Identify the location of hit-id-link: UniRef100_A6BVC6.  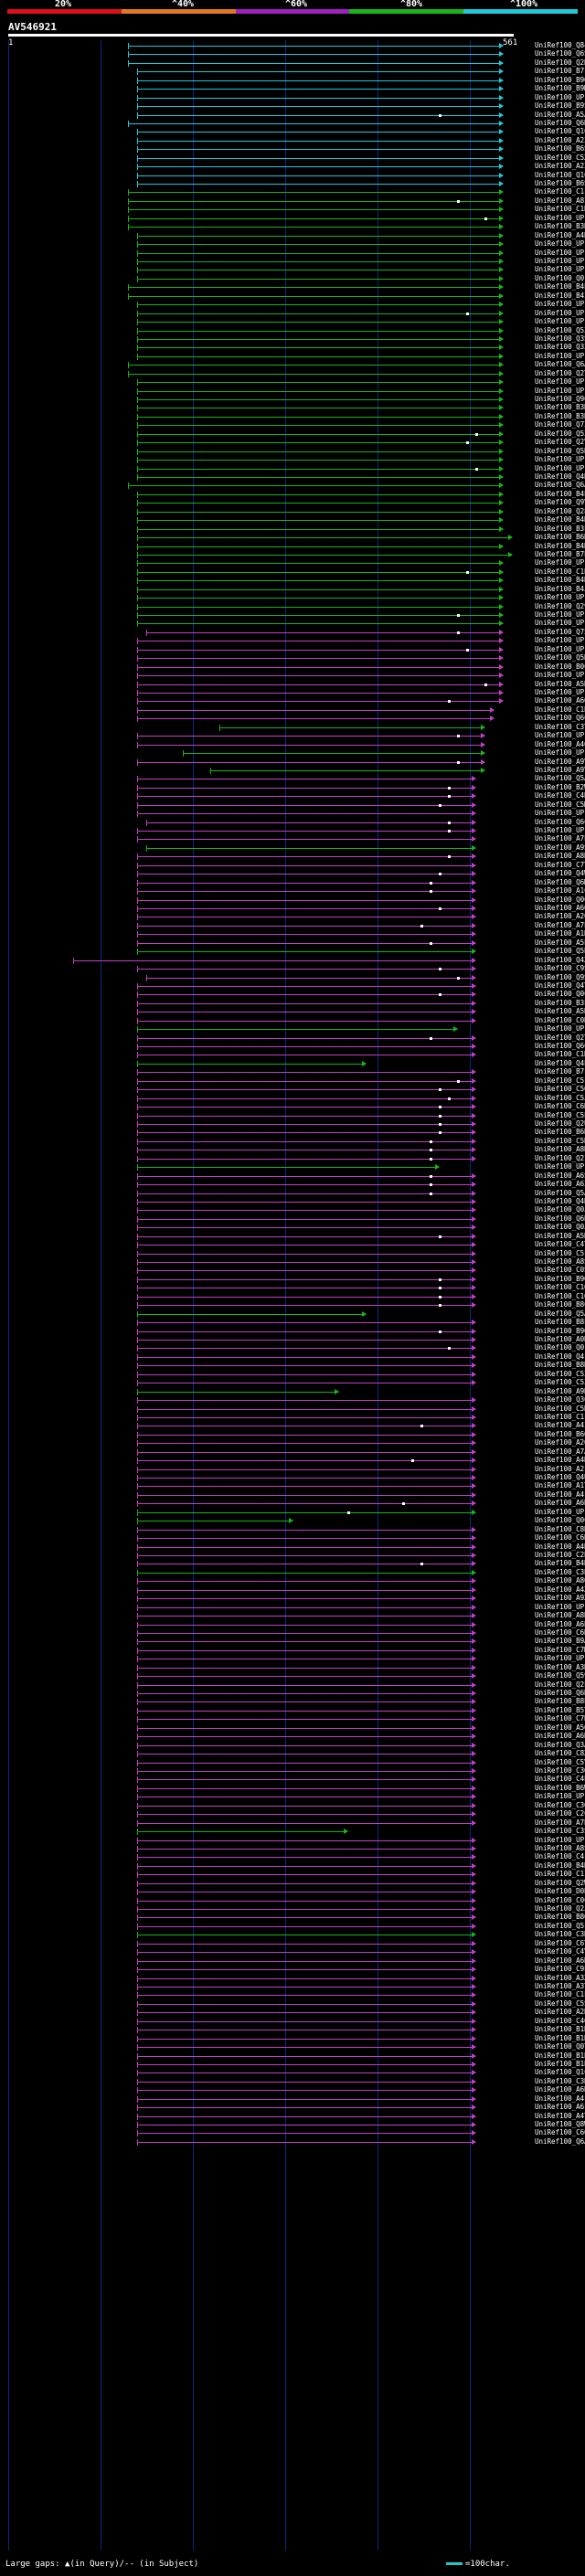
(560, 1623).